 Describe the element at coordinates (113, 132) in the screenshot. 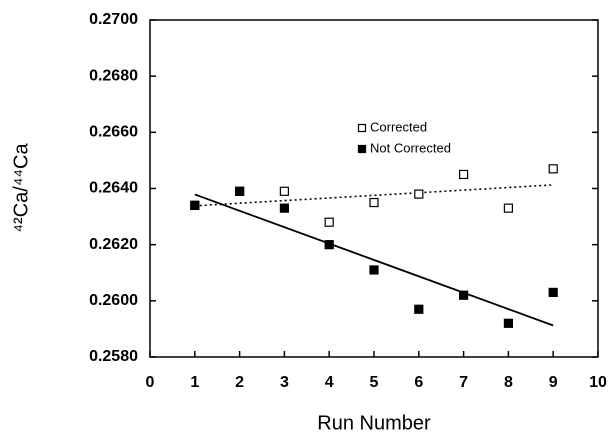

I see `y-tick-label: 0.2660` at that location.